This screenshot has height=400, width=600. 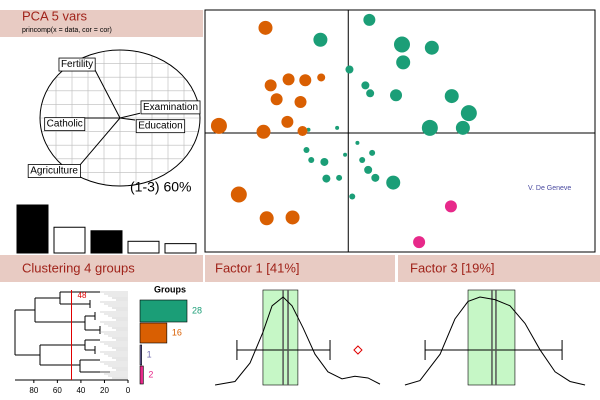 I want to click on subtitle: princomp(x = data, cor = cor), so click(x=67, y=30).